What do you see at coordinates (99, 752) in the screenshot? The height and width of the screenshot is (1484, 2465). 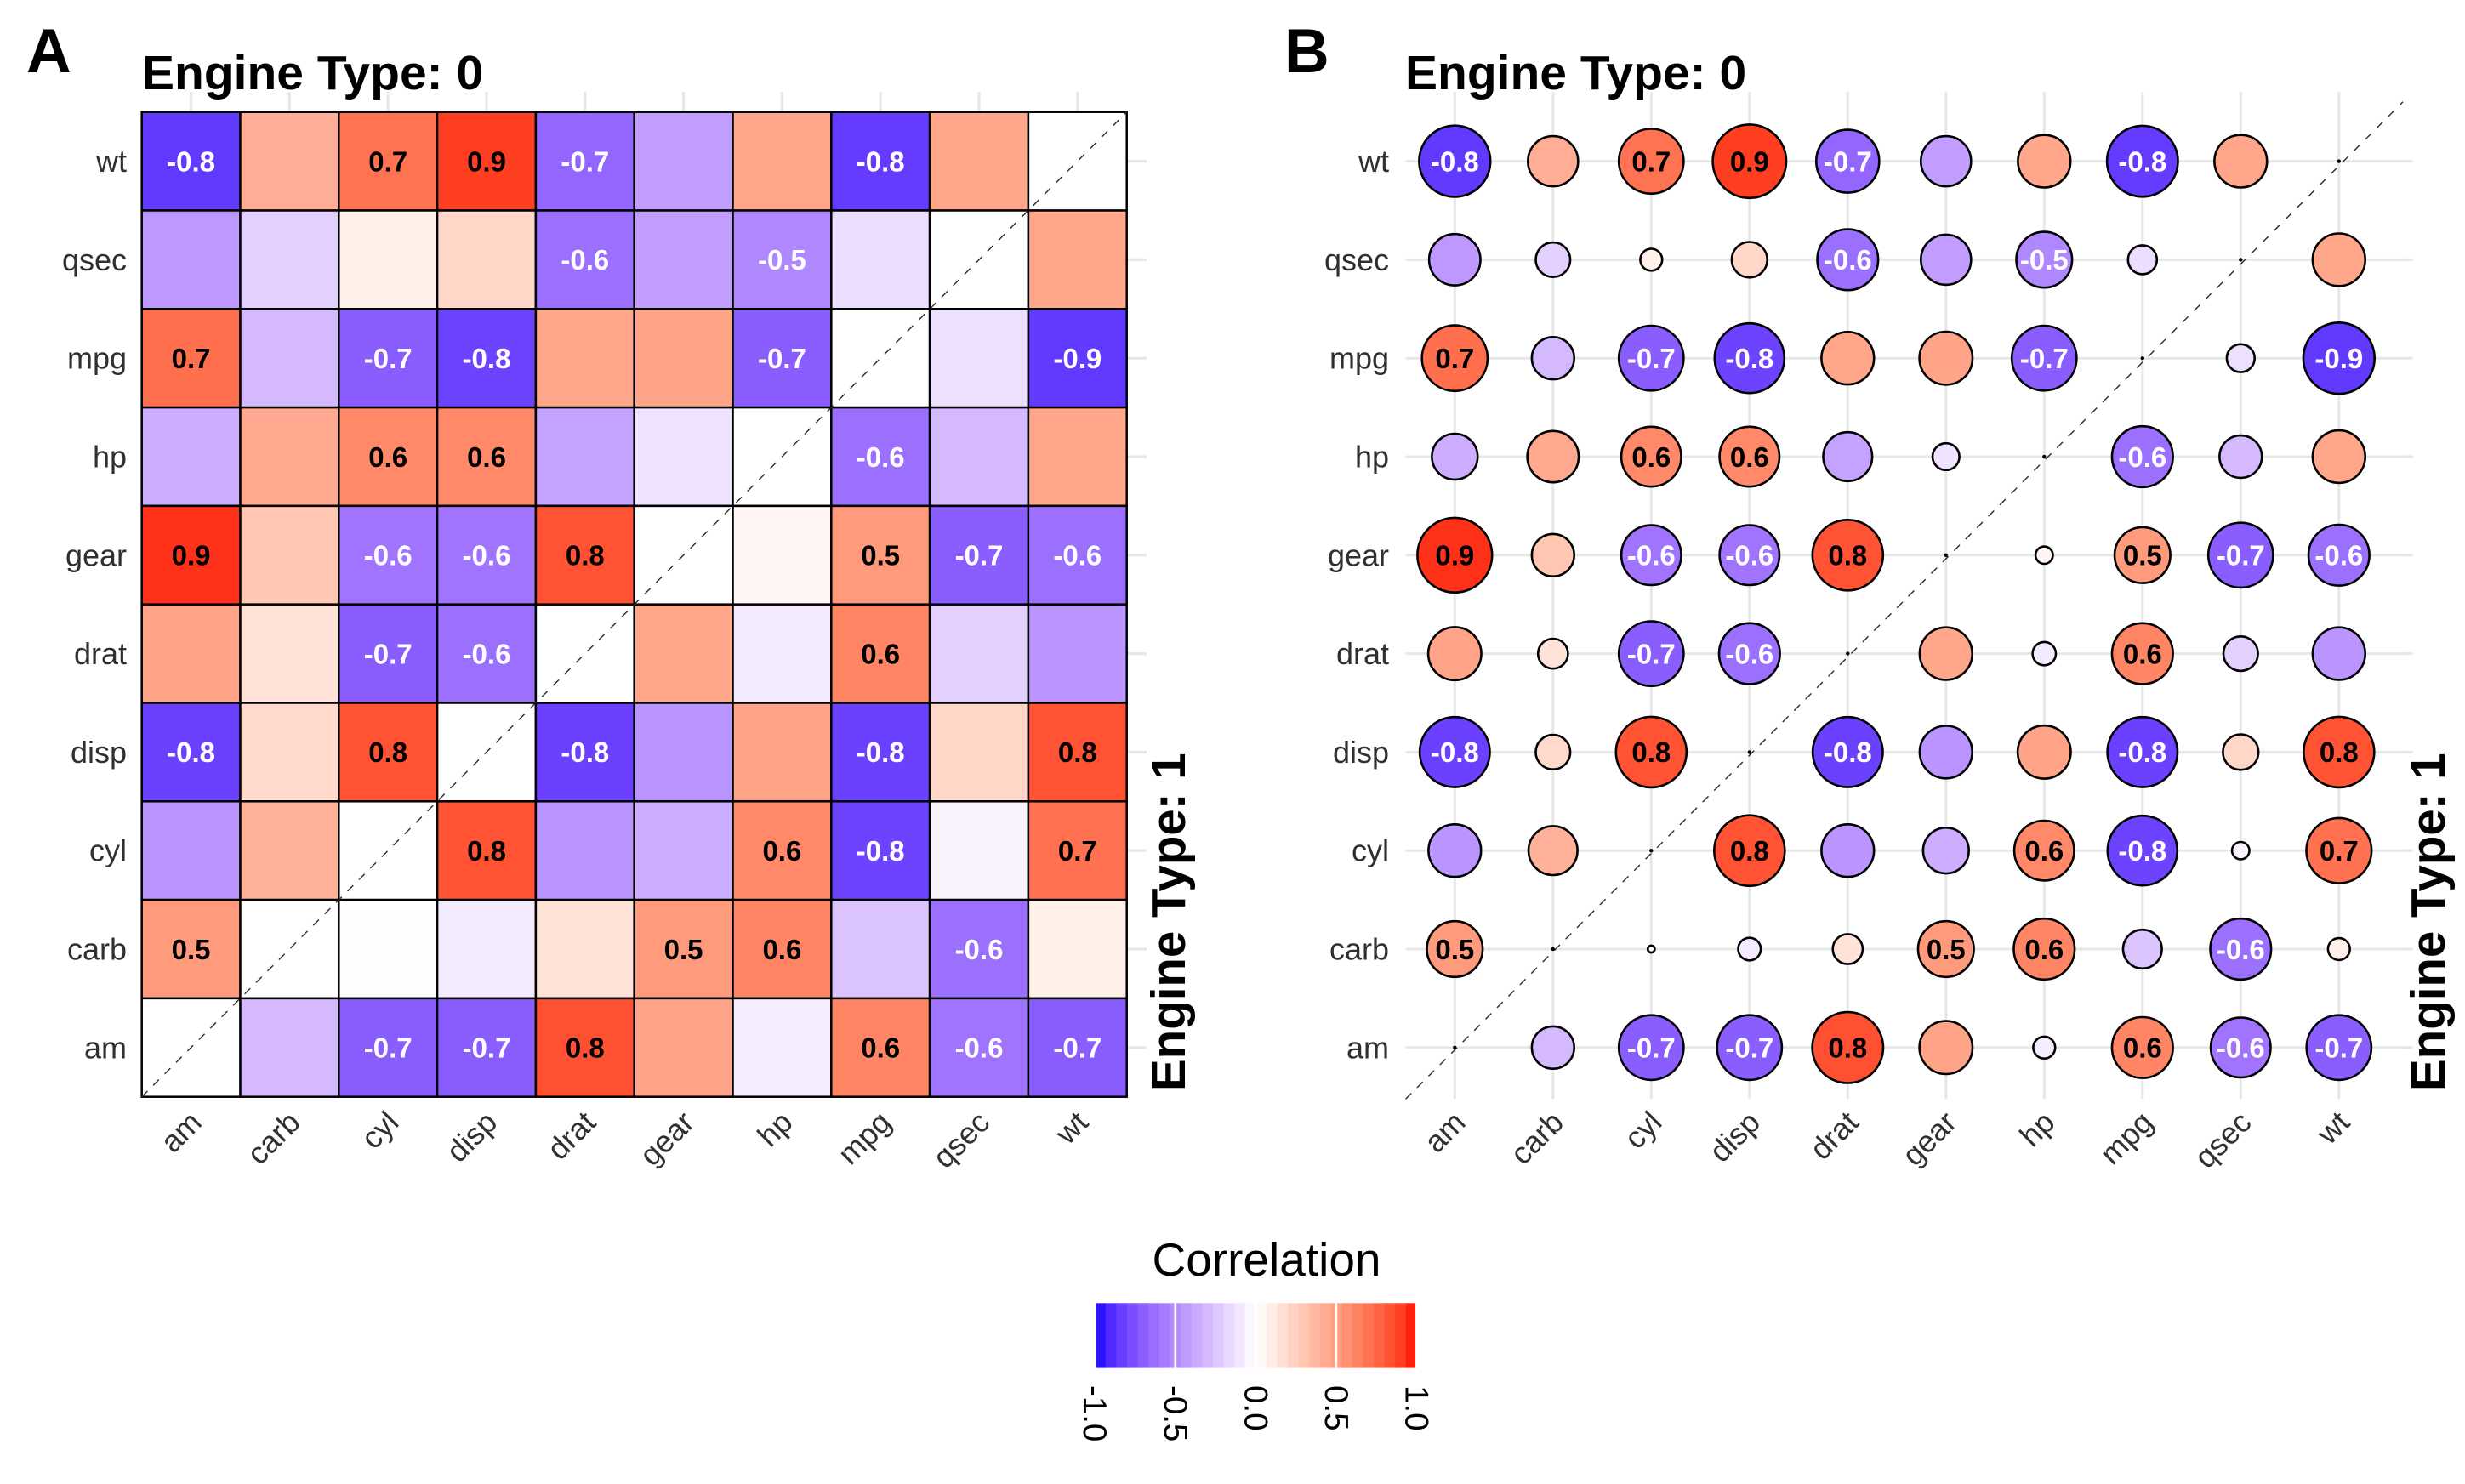 I see `svg-text: disp` at bounding box center [99, 752].